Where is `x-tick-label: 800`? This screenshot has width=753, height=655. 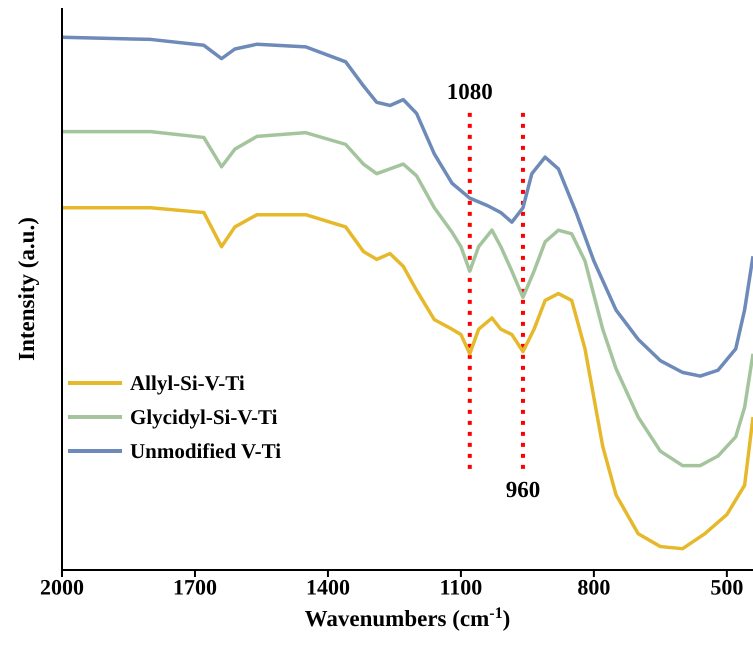 x-tick-label: 800 is located at coordinates (593, 587).